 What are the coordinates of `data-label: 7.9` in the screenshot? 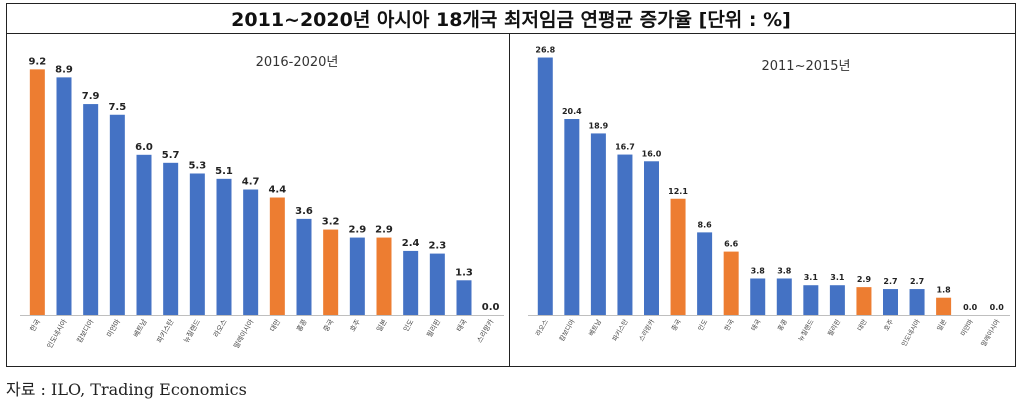 It's located at (91, 96).